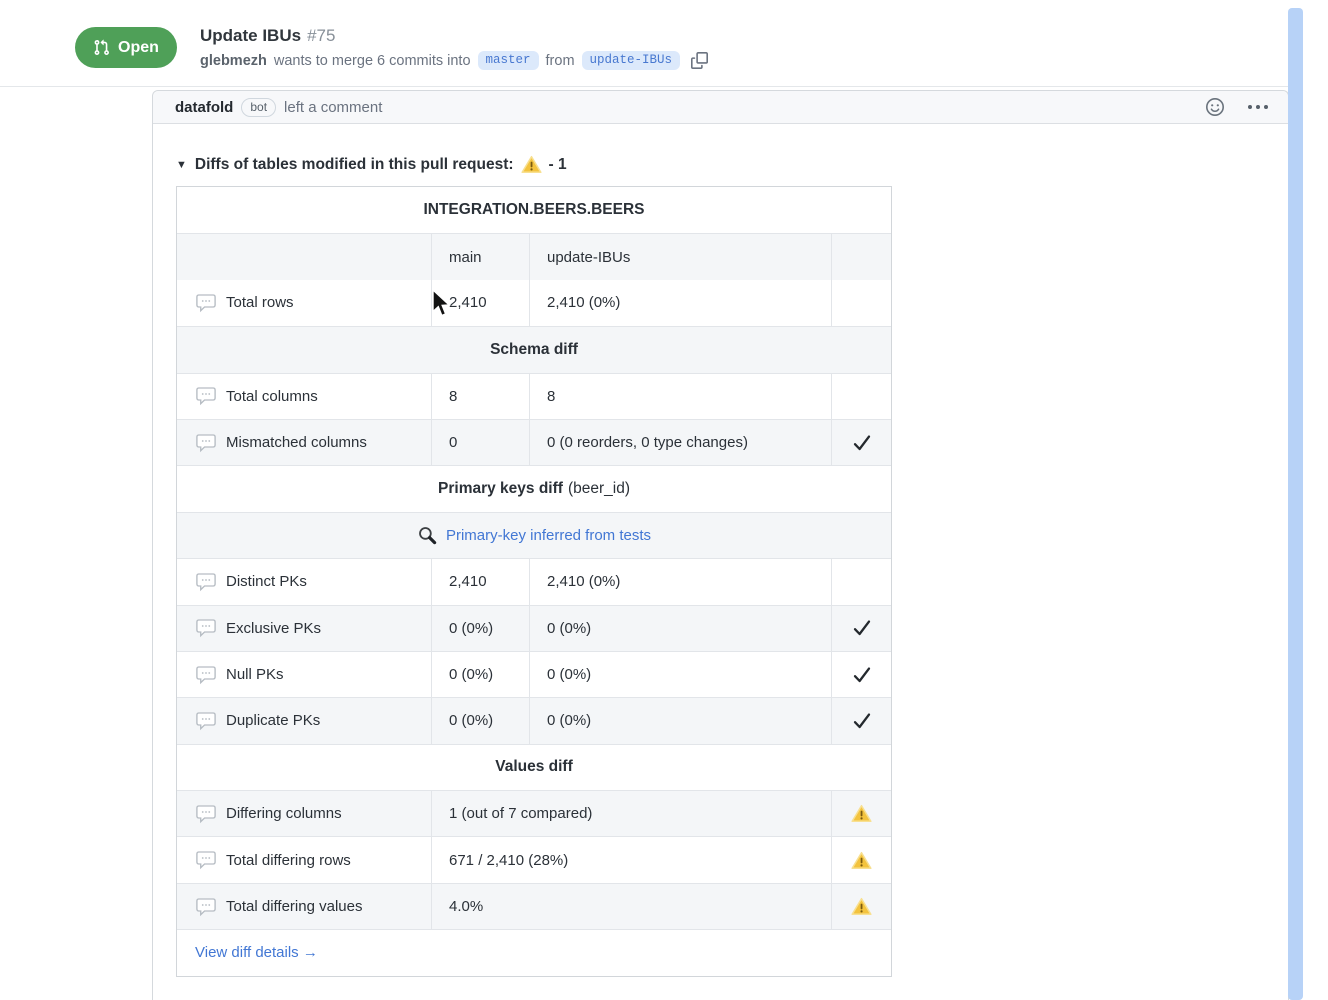 The height and width of the screenshot is (1000, 1328). I want to click on reaction-smiley-icon, so click(1215, 107).